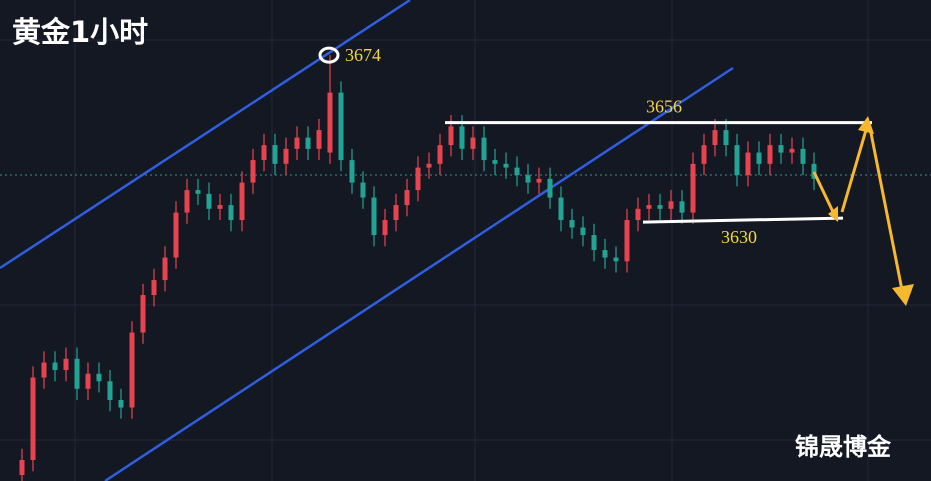 The image size is (931, 481). I want to click on high-marker, so click(329, 55).